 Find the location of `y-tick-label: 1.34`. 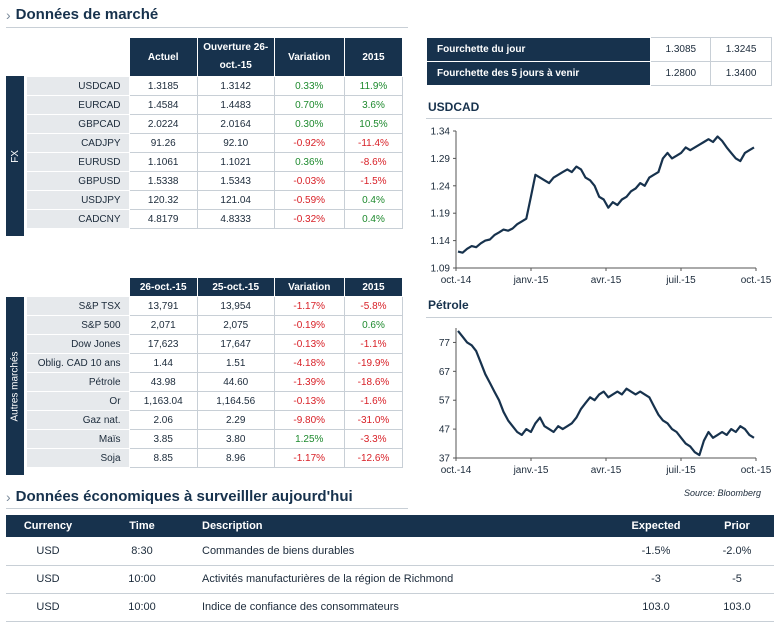

y-tick-label: 1.34 is located at coordinates (441, 132).